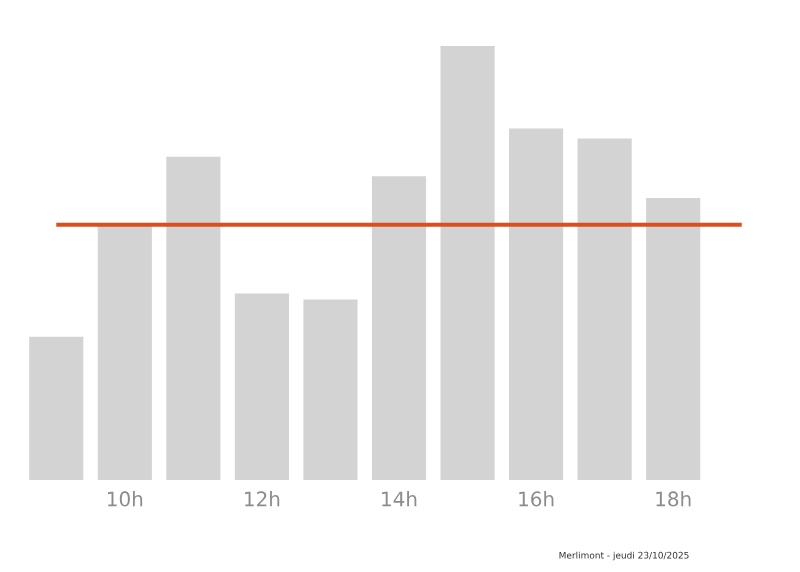 This screenshot has height=572, width=800. Describe the element at coordinates (262, 499) in the screenshot. I see `x-tick-label: 12h` at that location.